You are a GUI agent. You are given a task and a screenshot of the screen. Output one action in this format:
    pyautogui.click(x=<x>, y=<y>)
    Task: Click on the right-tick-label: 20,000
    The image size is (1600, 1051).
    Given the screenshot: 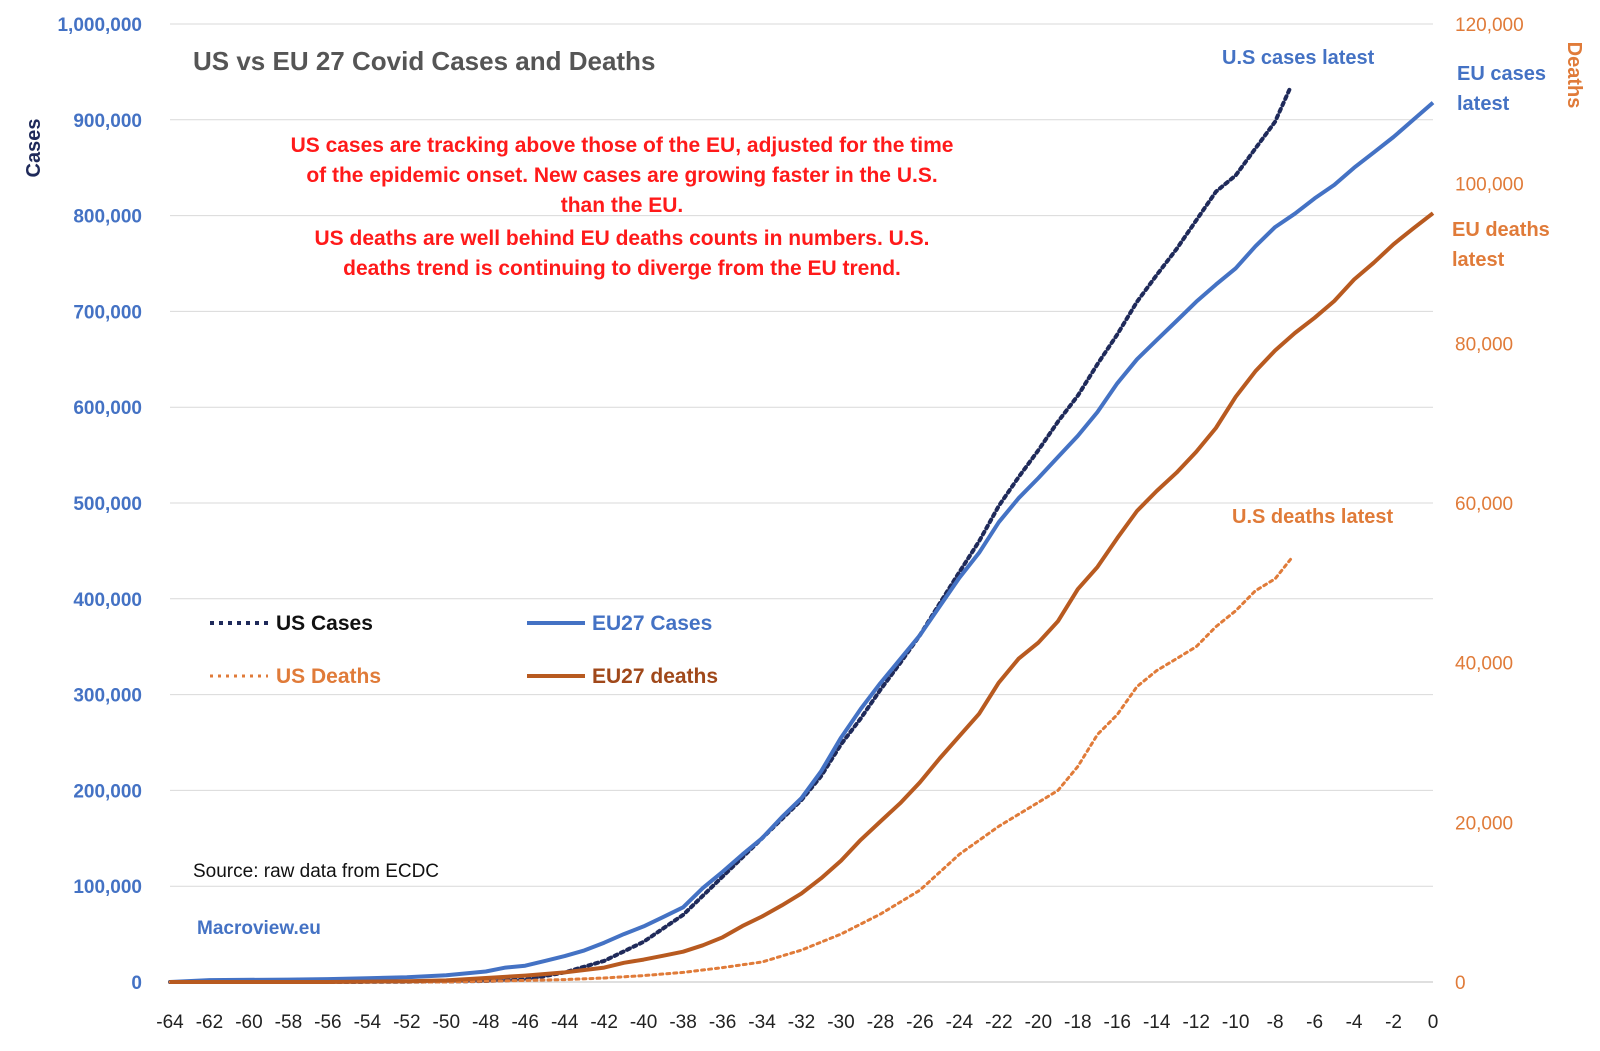 What is the action you would take?
    pyautogui.click(x=1484, y=823)
    